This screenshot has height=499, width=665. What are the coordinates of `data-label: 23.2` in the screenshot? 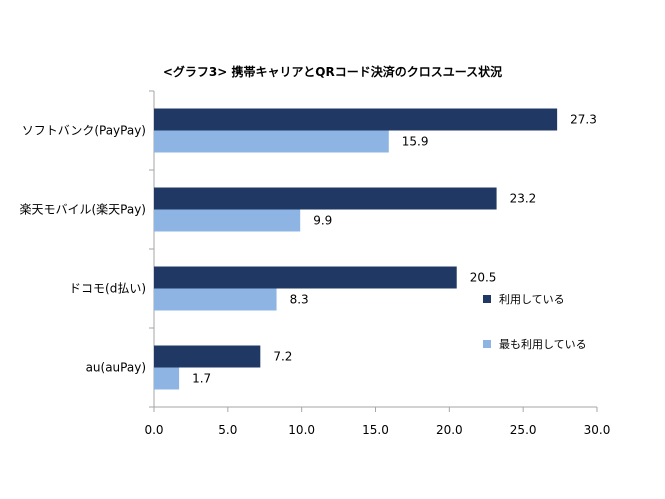 It's located at (523, 199).